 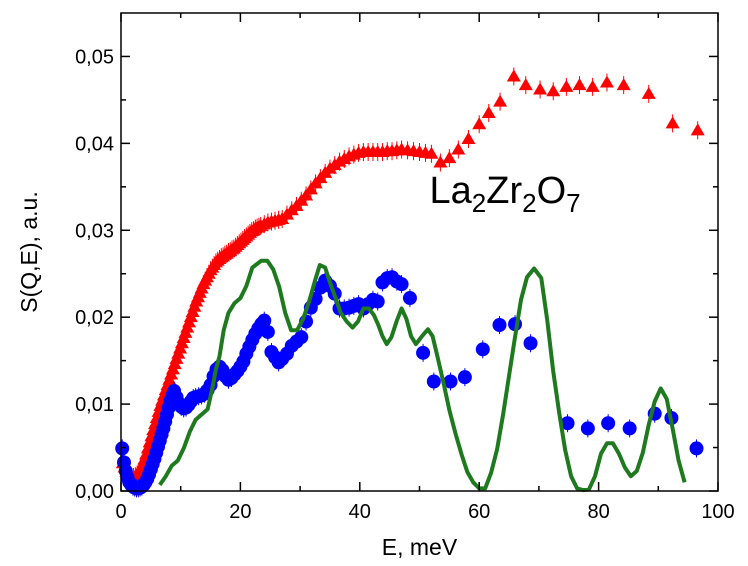 What do you see at coordinates (94, 231) in the screenshot?
I see `y-tick-label: 0,03` at bounding box center [94, 231].